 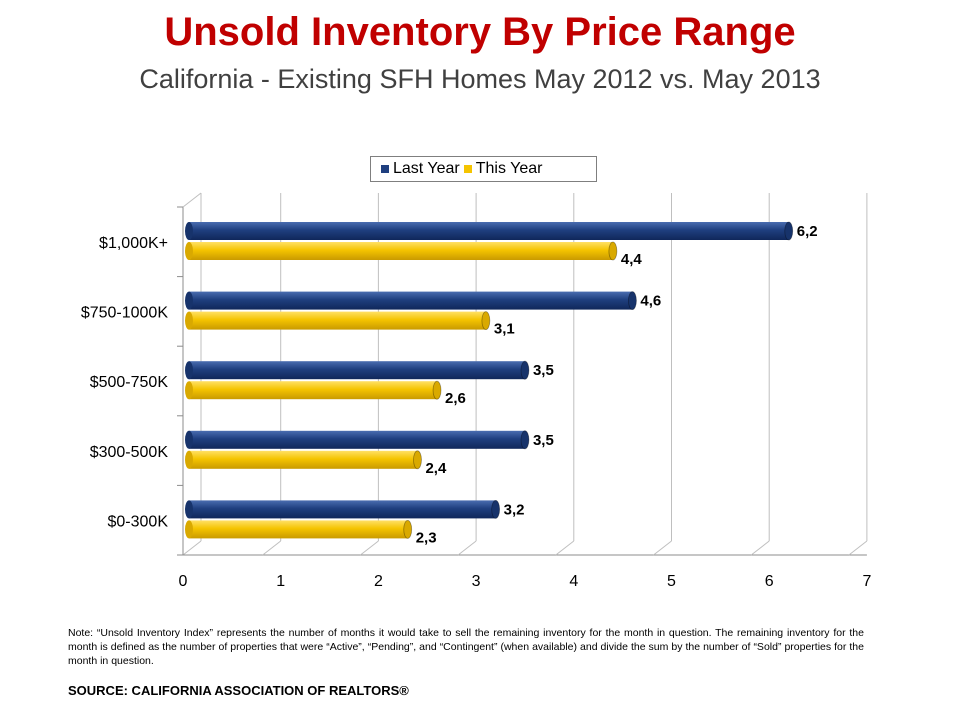 What do you see at coordinates (573, 581) in the screenshot?
I see `x-tick-label-4: 4` at bounding box center [573, 581].